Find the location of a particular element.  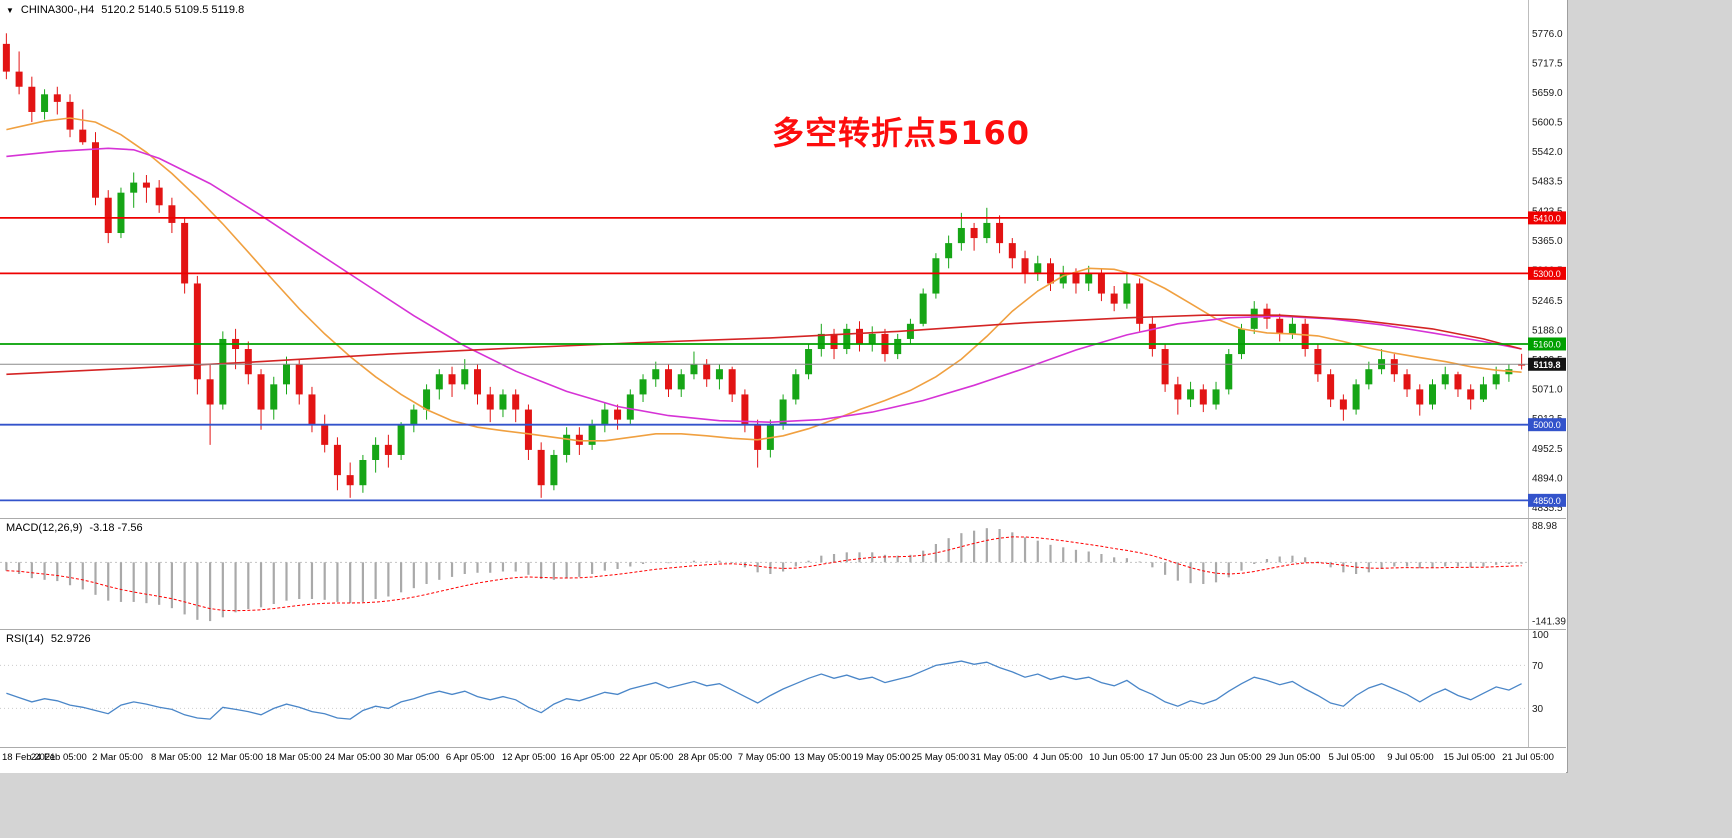

rsi-indicator-name: RSI(14) is located at coordinates (25, 639).